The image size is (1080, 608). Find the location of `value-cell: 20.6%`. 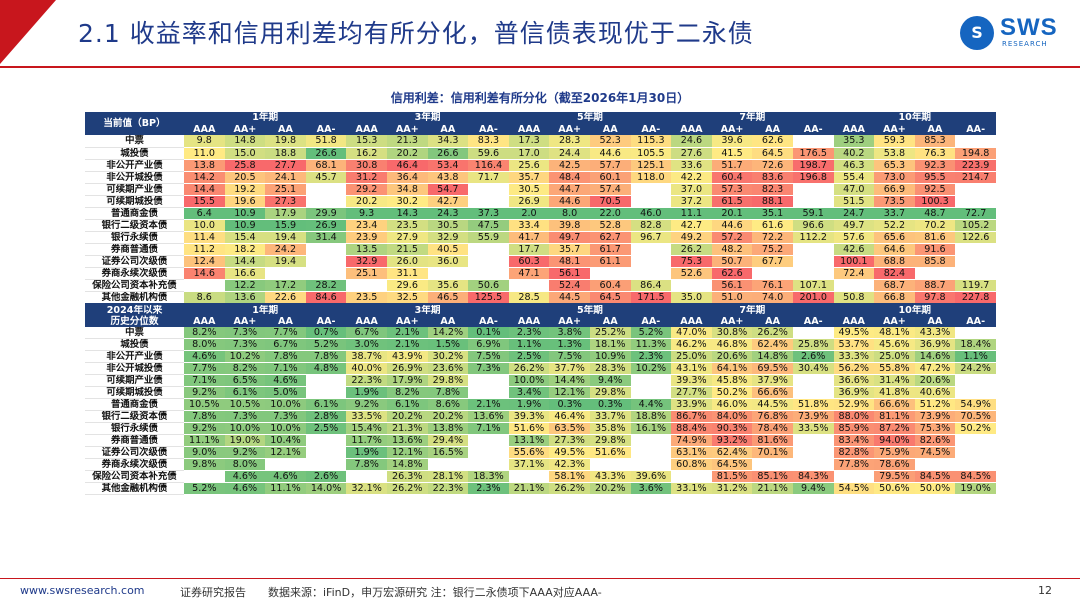

value-cell: 20.6% is located at coordinates (732, 357).